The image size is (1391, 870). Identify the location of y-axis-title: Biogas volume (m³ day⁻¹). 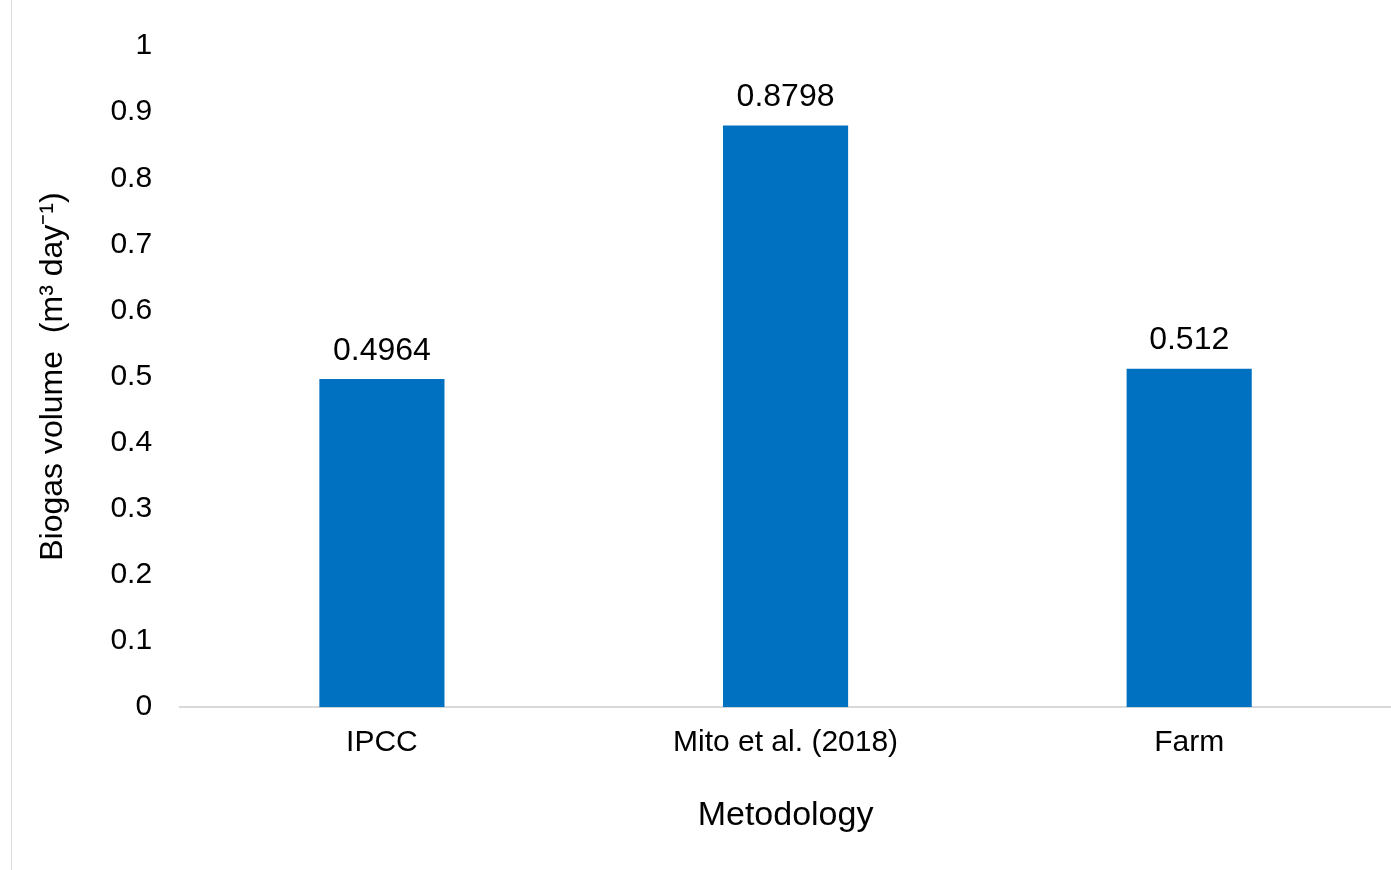
(51, 376).